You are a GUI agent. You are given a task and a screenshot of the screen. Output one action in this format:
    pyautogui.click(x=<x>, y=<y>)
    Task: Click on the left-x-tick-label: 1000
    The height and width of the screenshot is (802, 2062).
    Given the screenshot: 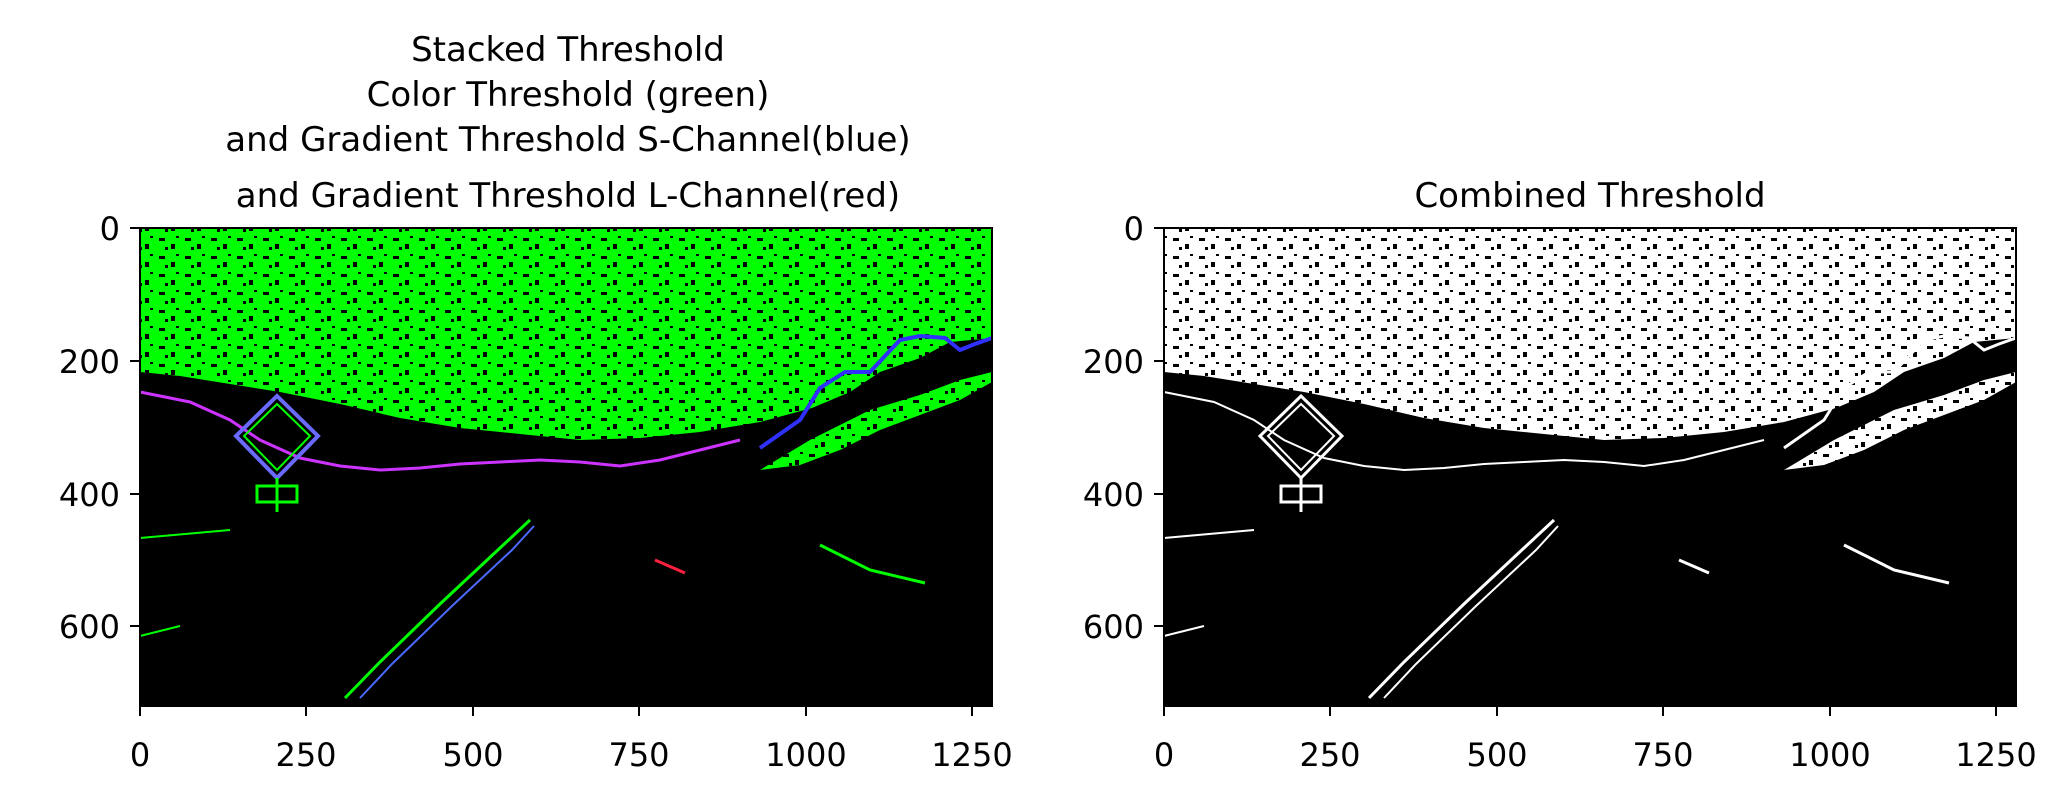 What is the action you would take?
    pyautogui.click(x=805, y=755)
    